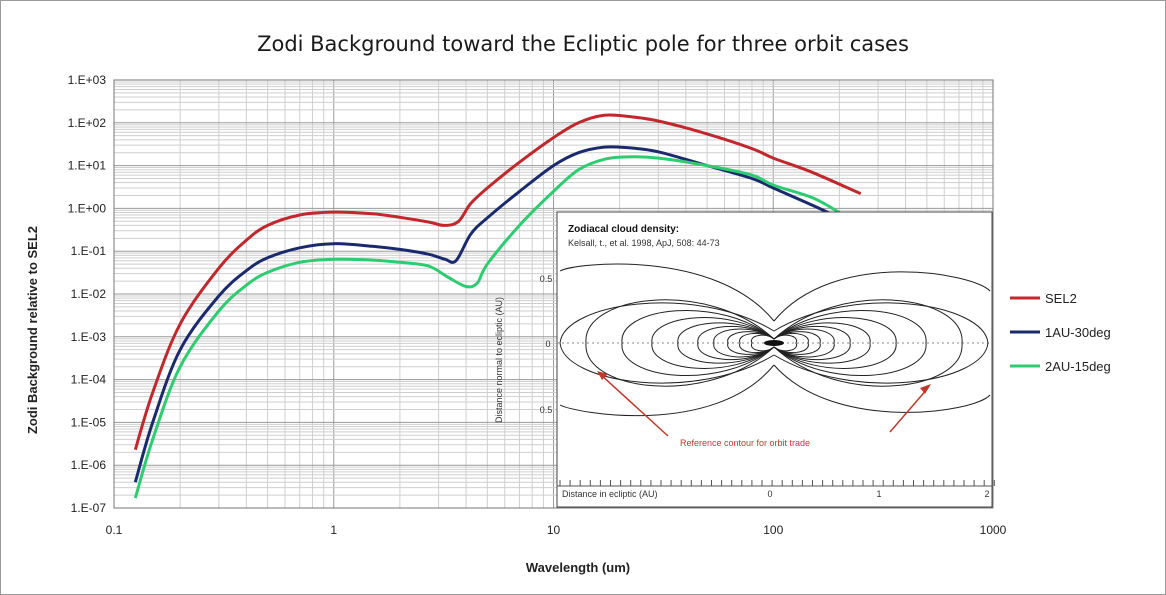 This screenshot has width=1166, height=595. I want to click on x-tick-label: 1000, so click(993, 530).